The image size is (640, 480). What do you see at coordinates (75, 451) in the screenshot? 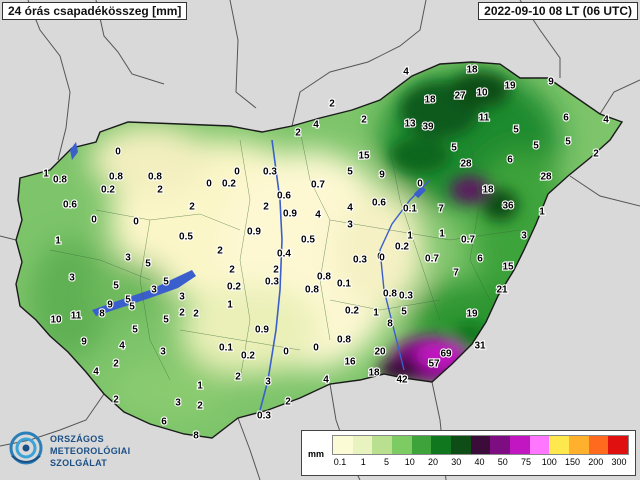
I see `omsz-logo: ORSZÁGOS METEOROLÓGIAI SZOLGÁLAT` at bounding box center [75, 451].